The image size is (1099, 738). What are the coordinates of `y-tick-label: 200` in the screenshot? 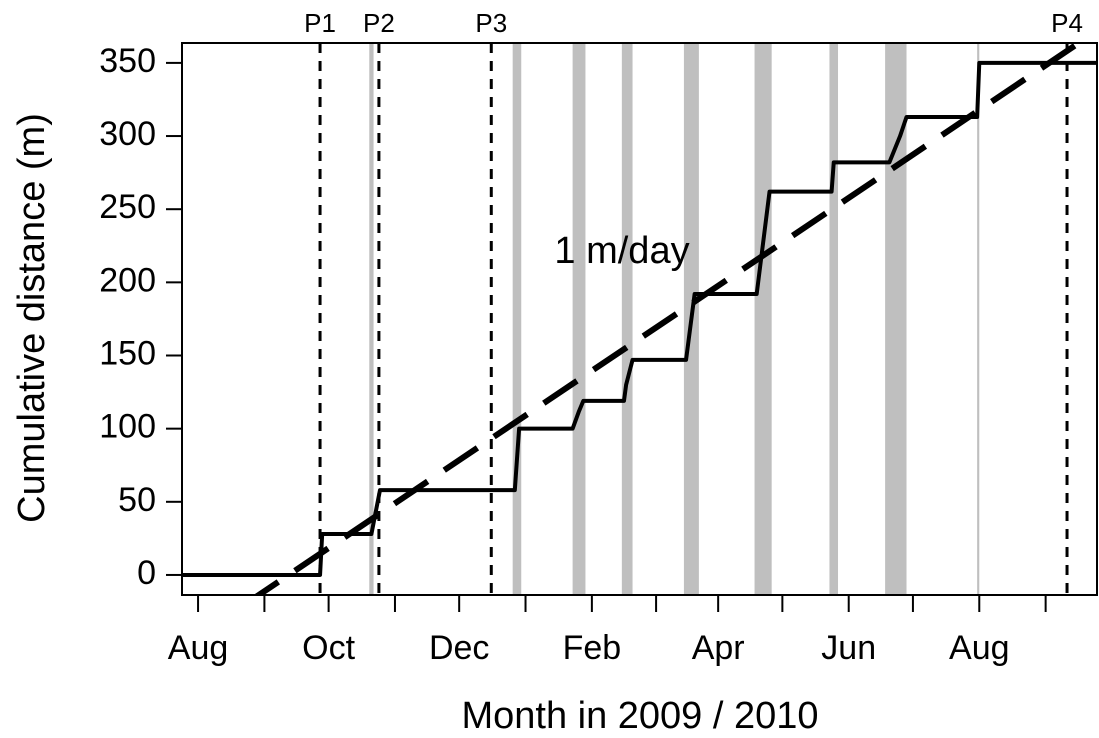 It's located at (127, 280).